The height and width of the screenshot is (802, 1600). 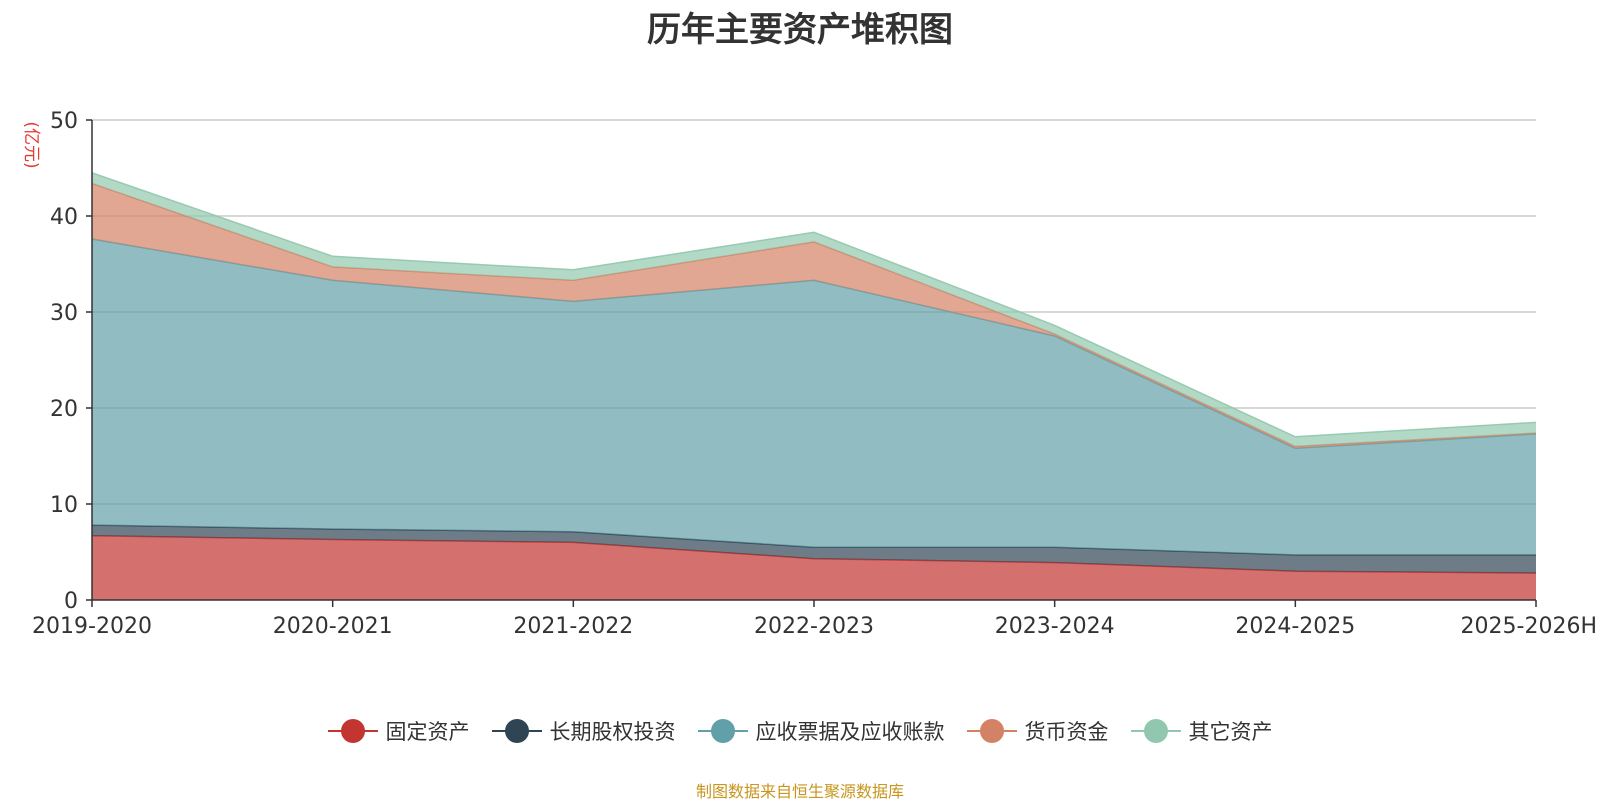 I want to click on x-tick-label: 2022-2023, so click(x=814, y=626).